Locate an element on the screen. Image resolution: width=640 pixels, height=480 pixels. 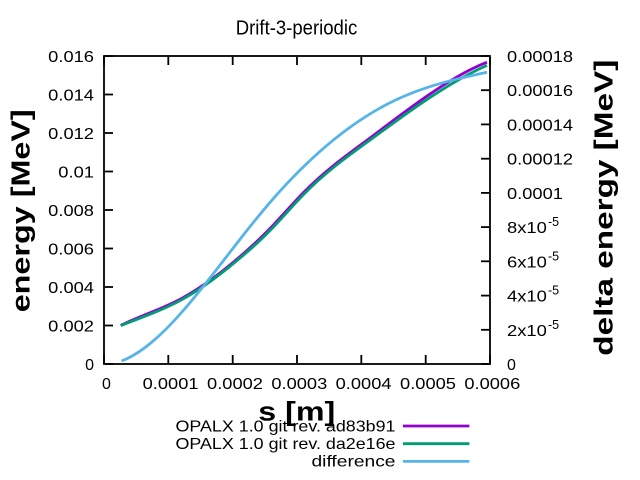
svg-text: OPALX 1.0 git rev. da2e16e is located at coordinates (286, 444).